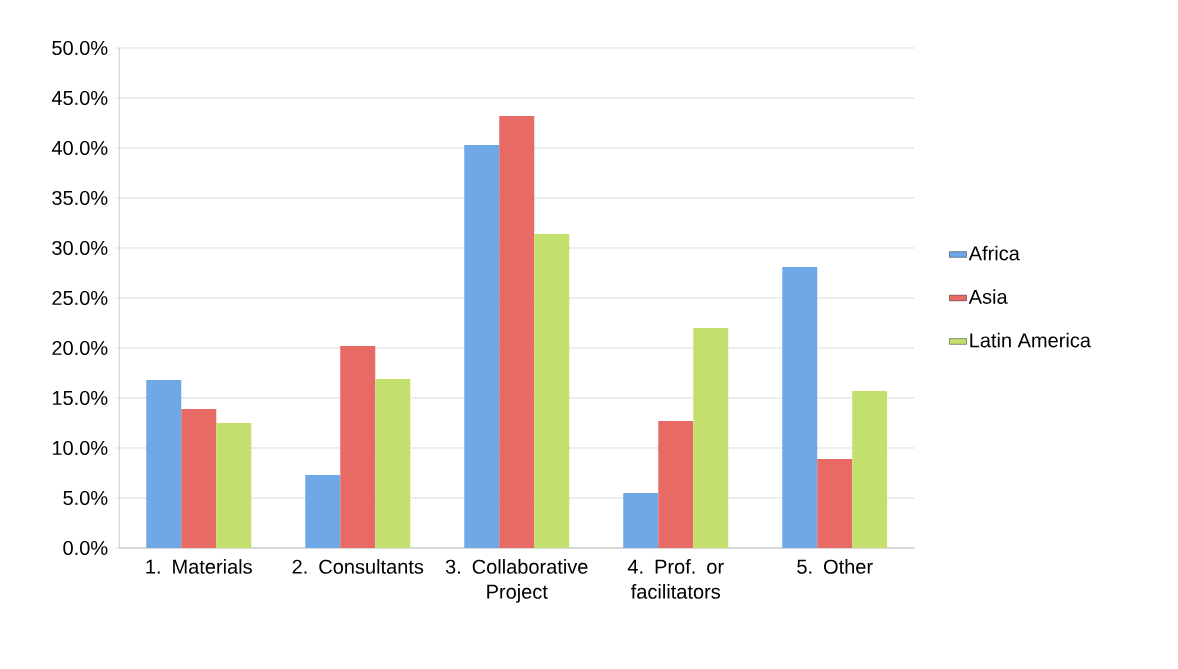 This screenshot has width=1178, height=669. What do you see at coordinates (80, 298) in the screenshot?
I see `y-tick-label: 25.0%` at bounding box center [80, 298].